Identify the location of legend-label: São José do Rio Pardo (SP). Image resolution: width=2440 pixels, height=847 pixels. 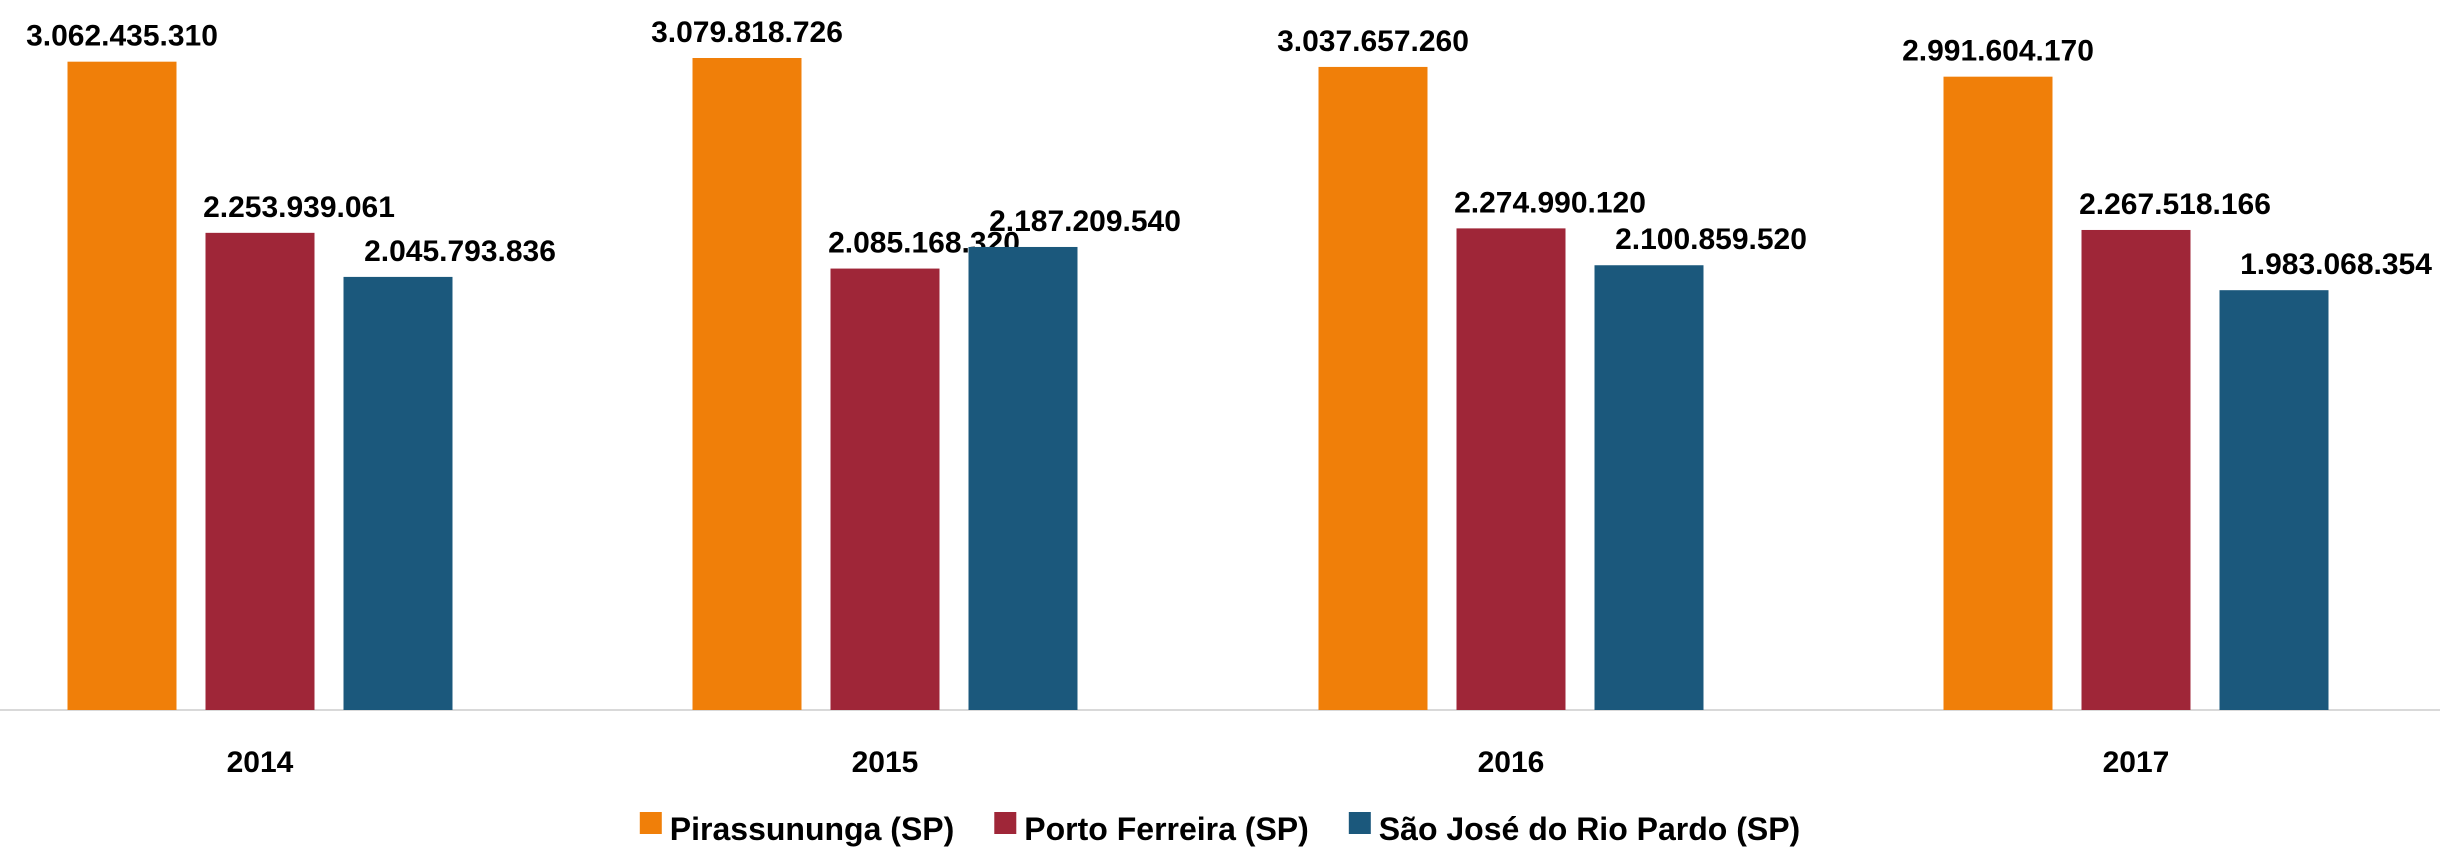
(1589, 829).